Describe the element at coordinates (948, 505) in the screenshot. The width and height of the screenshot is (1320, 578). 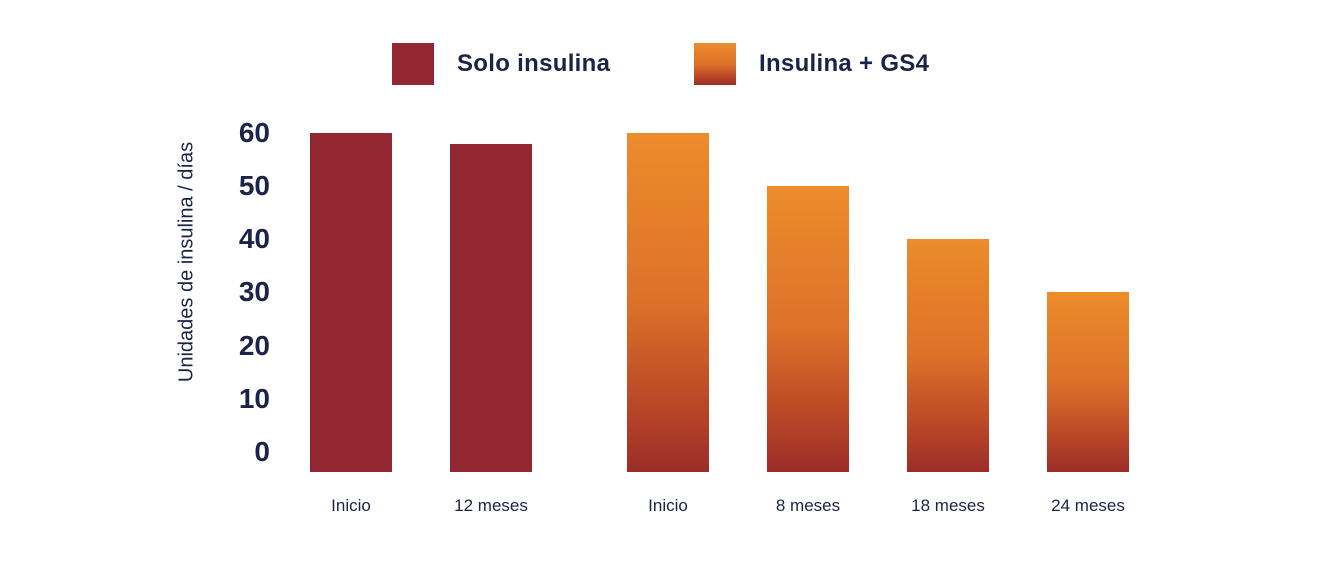
I see `x-tick-label: 18 meses` at that location.